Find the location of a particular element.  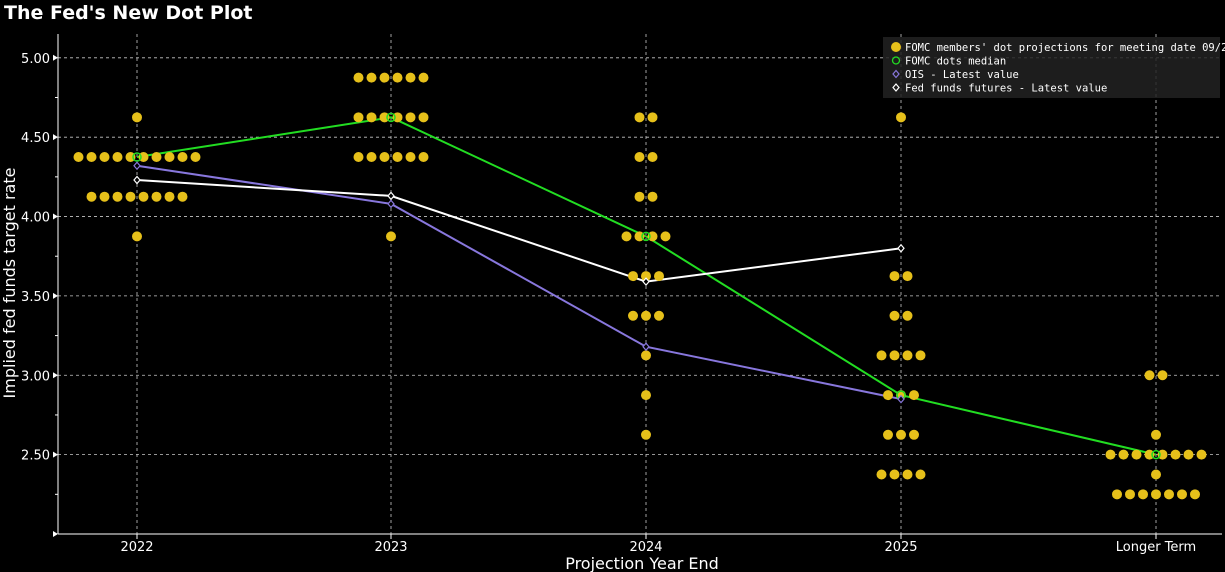

legend-box is located at coordinates (1051, 67).